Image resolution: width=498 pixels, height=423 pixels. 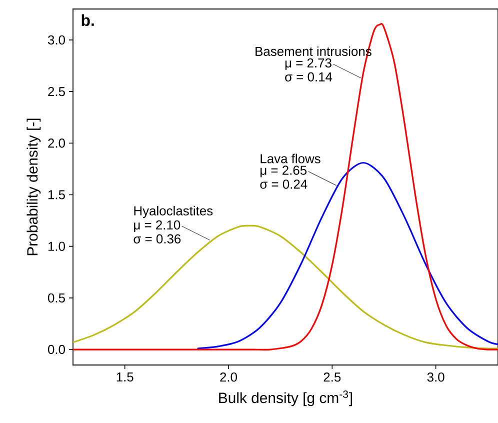 What do you see at coordinates (56, 298) in the screenshot?
I see `y-tick-label: 0.5` at bounding box center [56, 298].